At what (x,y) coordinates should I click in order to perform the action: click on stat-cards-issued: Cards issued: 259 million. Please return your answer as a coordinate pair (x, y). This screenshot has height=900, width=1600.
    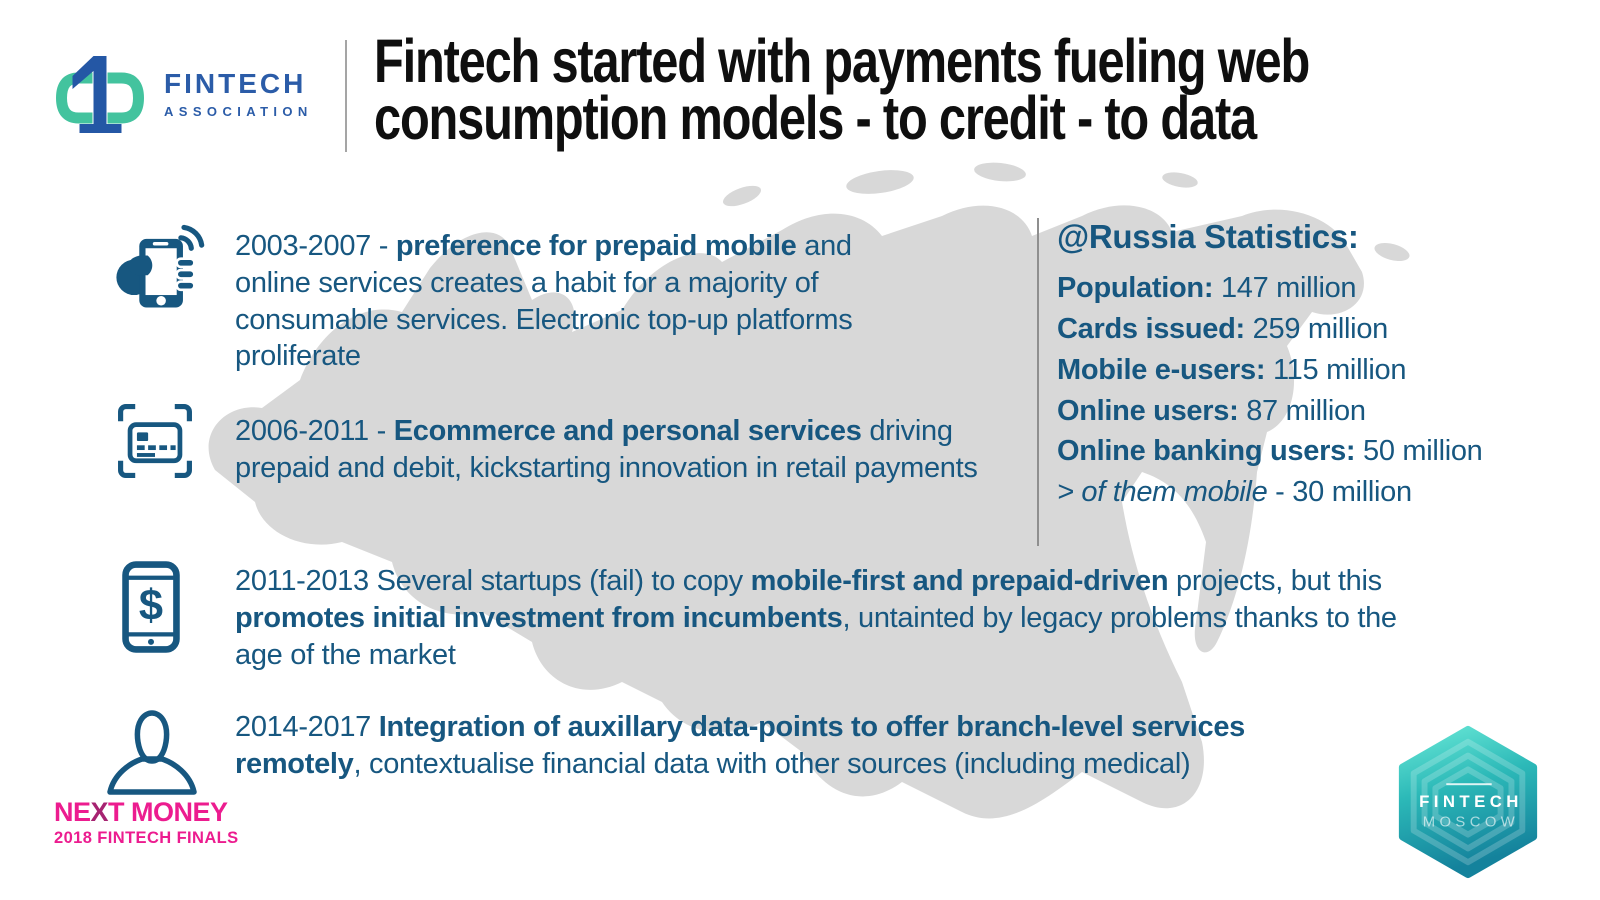
    Looking at the image, I should click on (1222, 328).